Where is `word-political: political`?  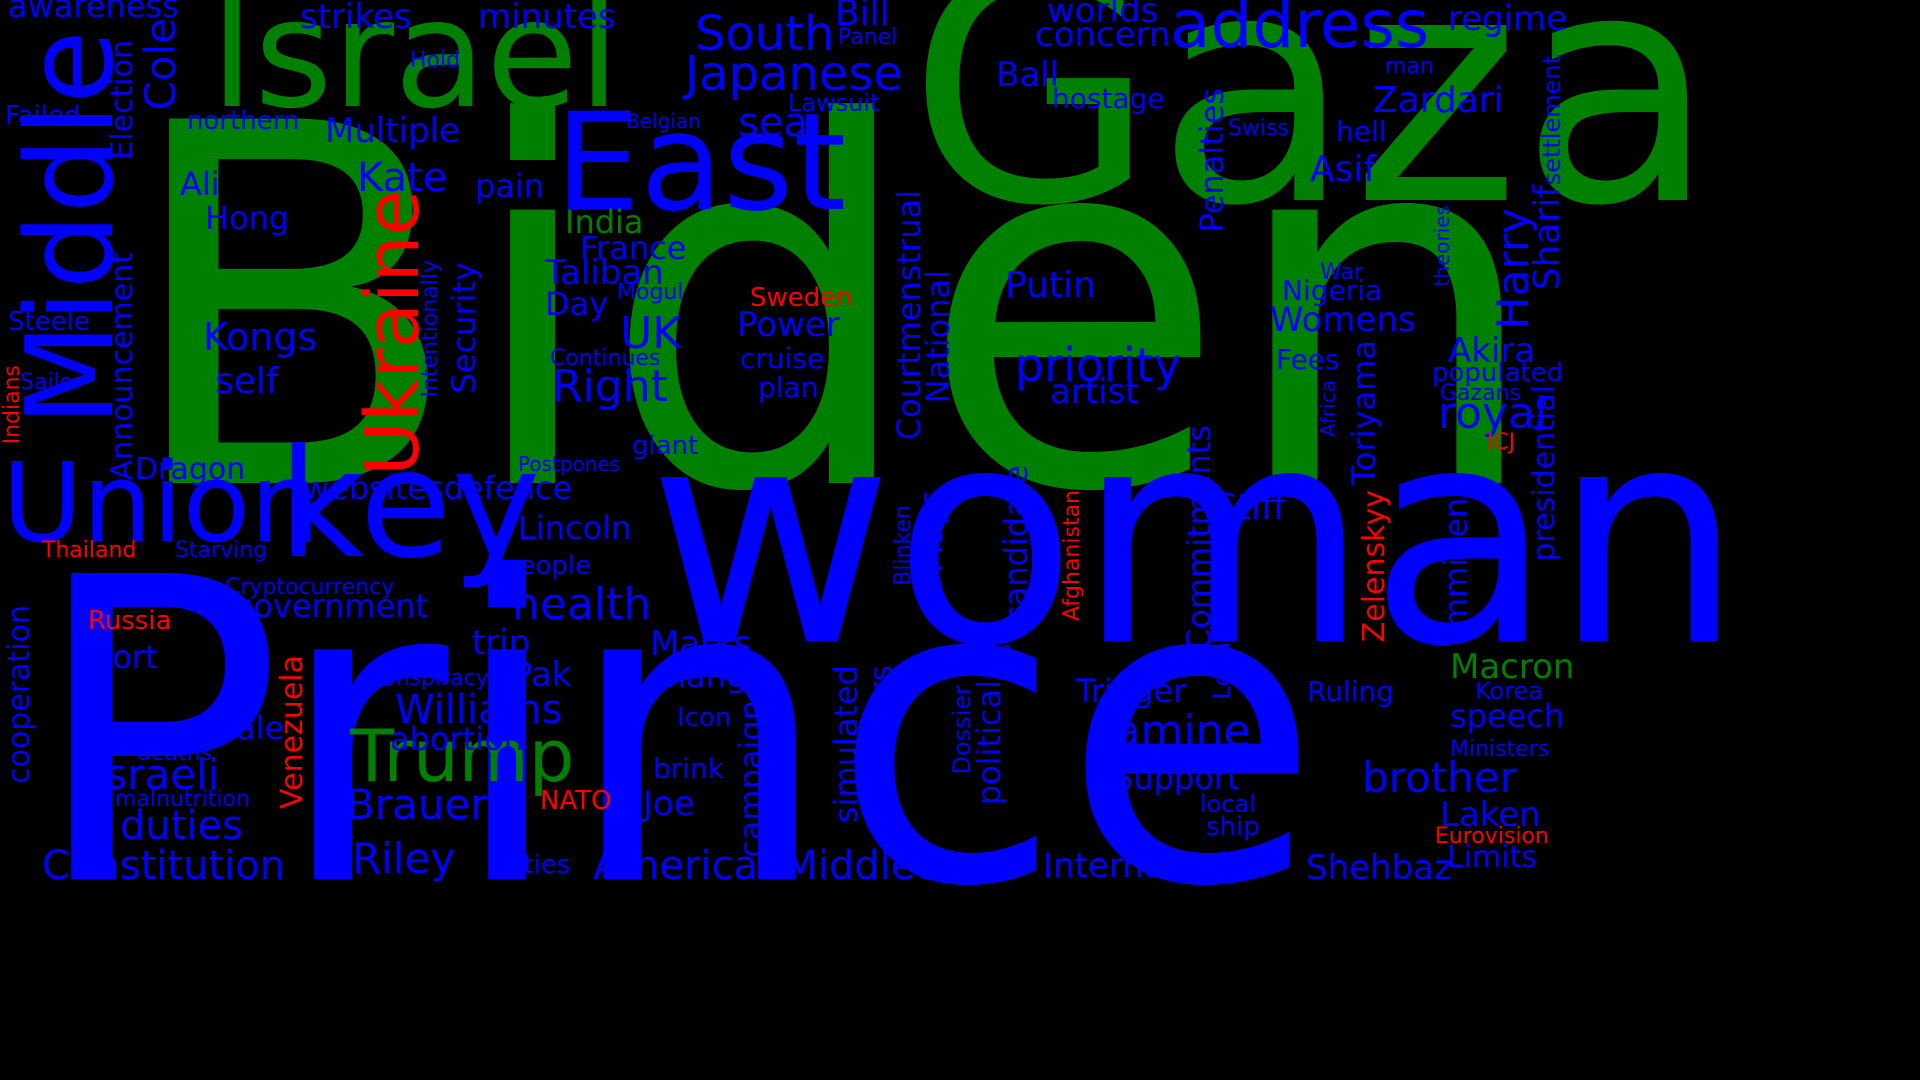 word-political: political is located at coordinates (989, 743).